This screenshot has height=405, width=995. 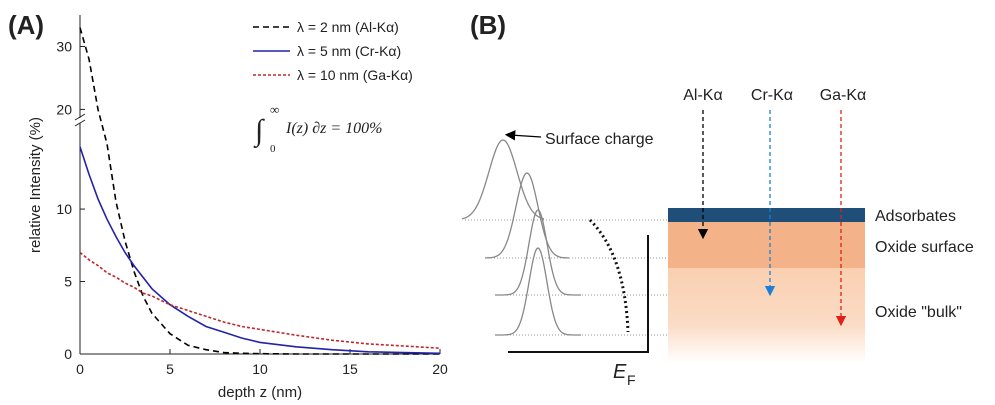 I want to click on legend-label: λ = 5 nm (Cr-Kα), so click(x=349, y=51).